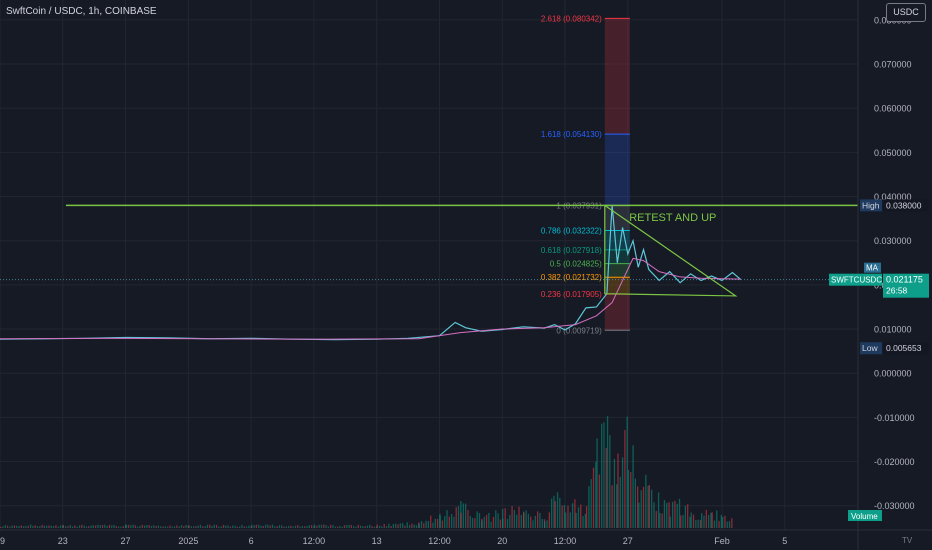 This screenshot has height=550, width=932. What do you see at coordinates (571, 277) in the screenshot?
I see `fib-level-label: 0.382 (0.021732)` at bounding box center [571, 277].